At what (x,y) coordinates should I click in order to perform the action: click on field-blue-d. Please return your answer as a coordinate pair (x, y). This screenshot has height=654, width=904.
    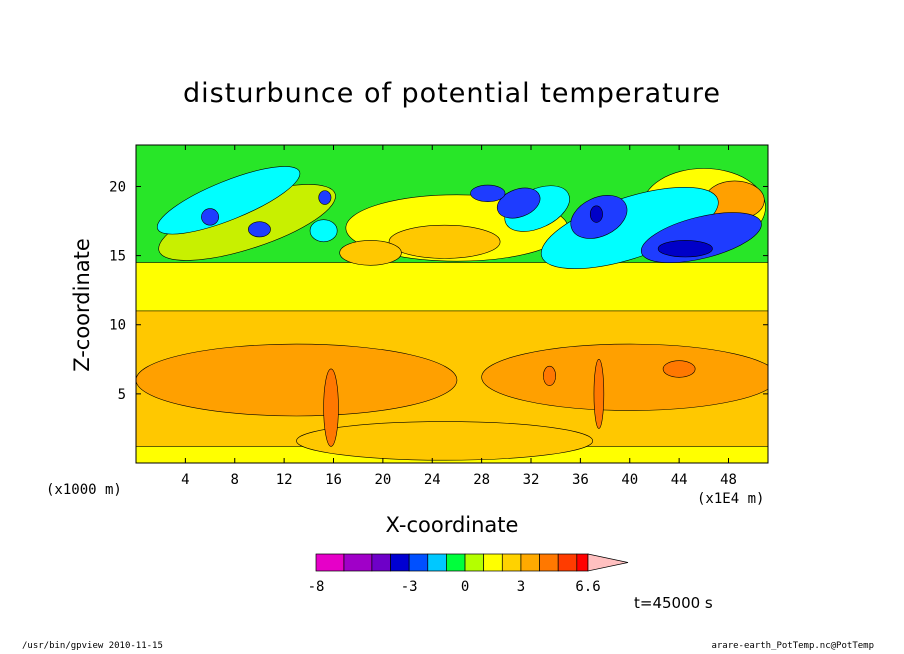
    Looking at the image, I should click on (488, 193).